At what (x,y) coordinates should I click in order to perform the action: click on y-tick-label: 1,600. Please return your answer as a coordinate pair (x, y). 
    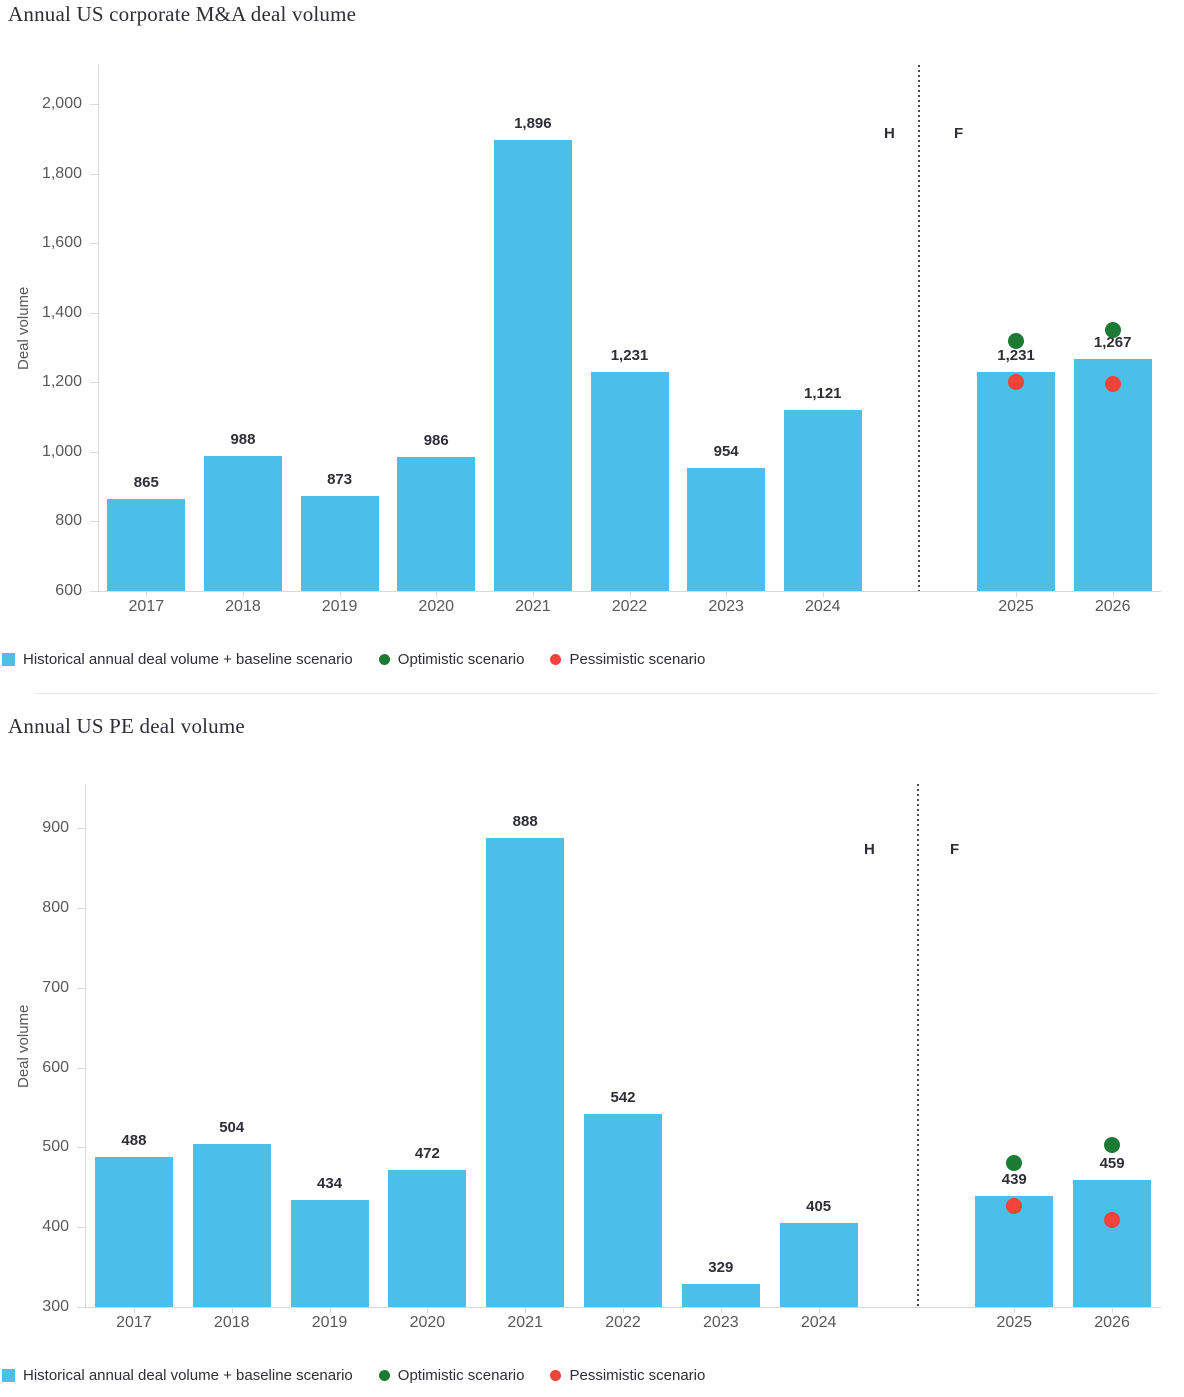
    Looking at the image, I should click on (61, 243).